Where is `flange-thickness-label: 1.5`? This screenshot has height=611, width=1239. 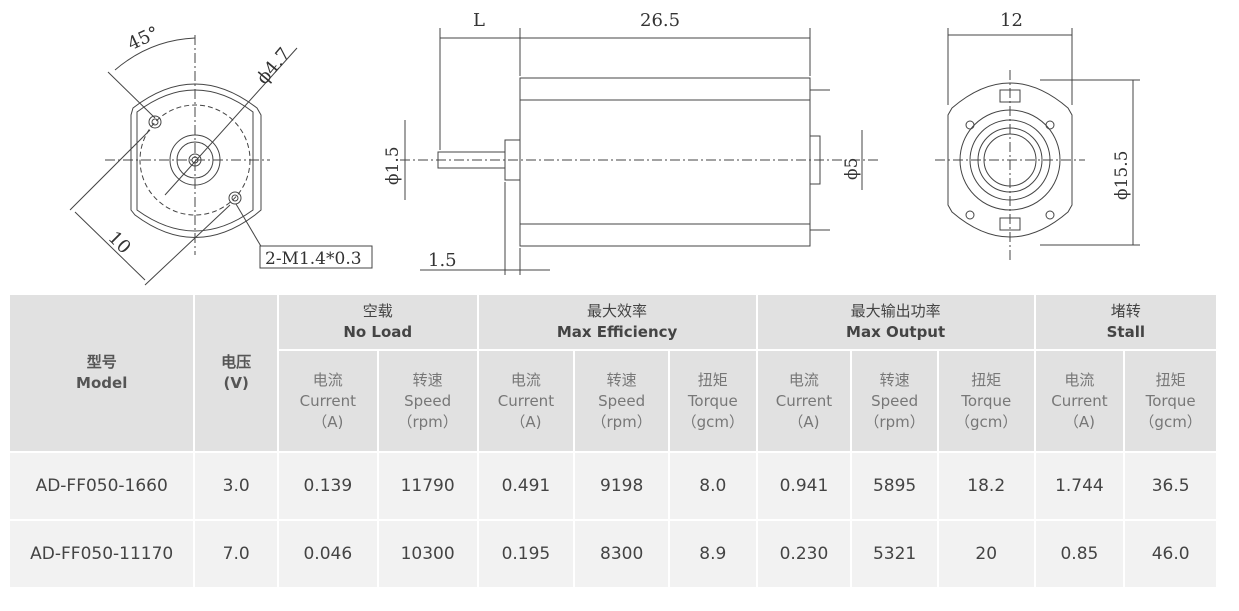 flange-thickness-label: 1.5 is located at coordinates (442, 260).